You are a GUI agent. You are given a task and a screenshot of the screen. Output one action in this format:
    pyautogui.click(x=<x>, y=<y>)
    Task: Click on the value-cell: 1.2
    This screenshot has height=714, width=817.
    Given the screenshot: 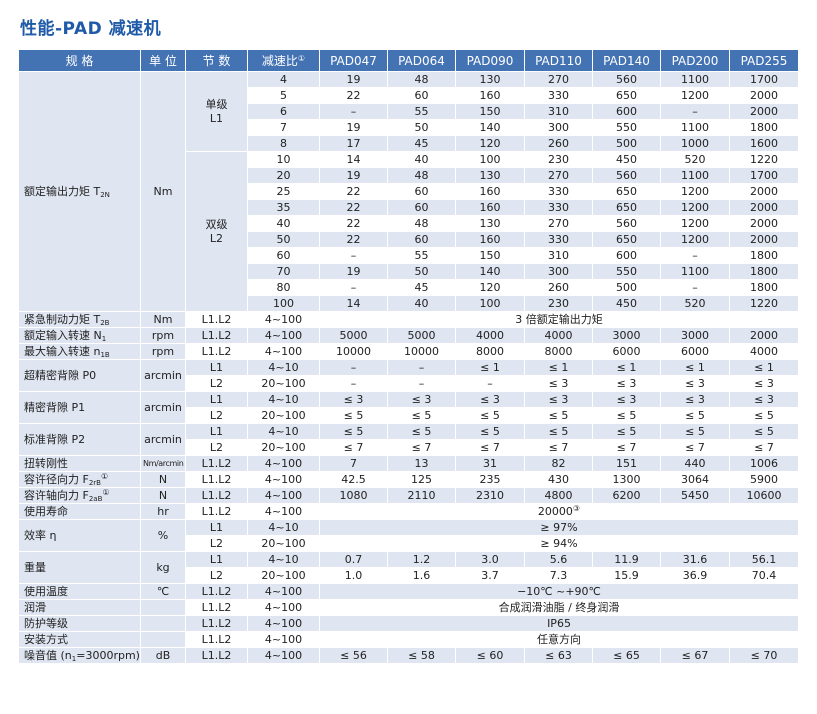 What is the action you would take?
    pyautogui.click(x=421, y=559)
    